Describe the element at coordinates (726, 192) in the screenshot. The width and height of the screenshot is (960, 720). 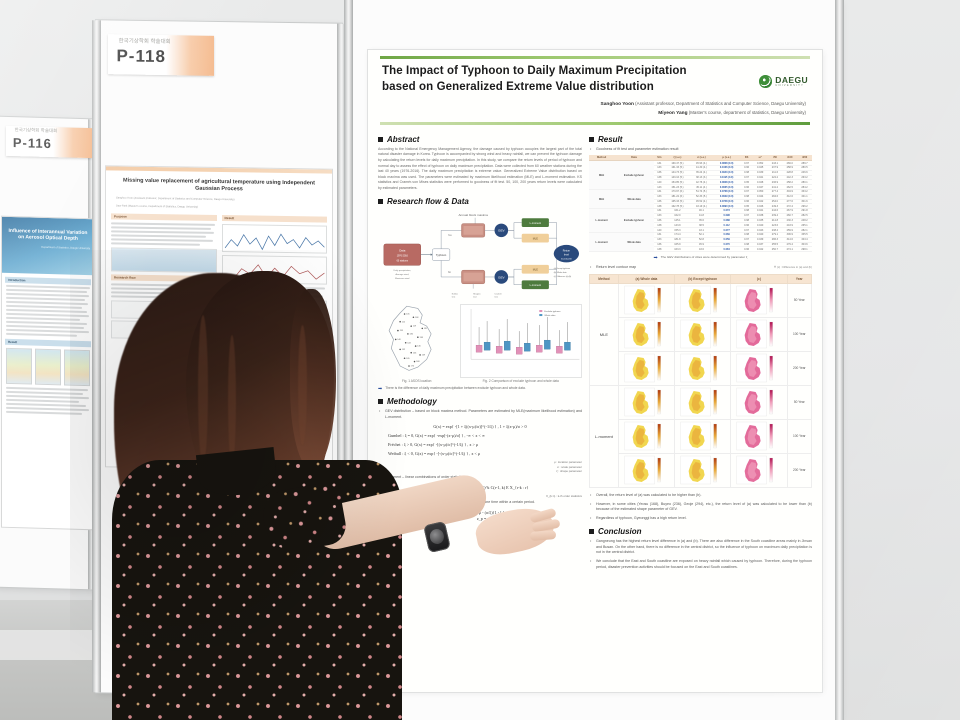
I see `table-cell: 0.0738 (0.0)` at that location.